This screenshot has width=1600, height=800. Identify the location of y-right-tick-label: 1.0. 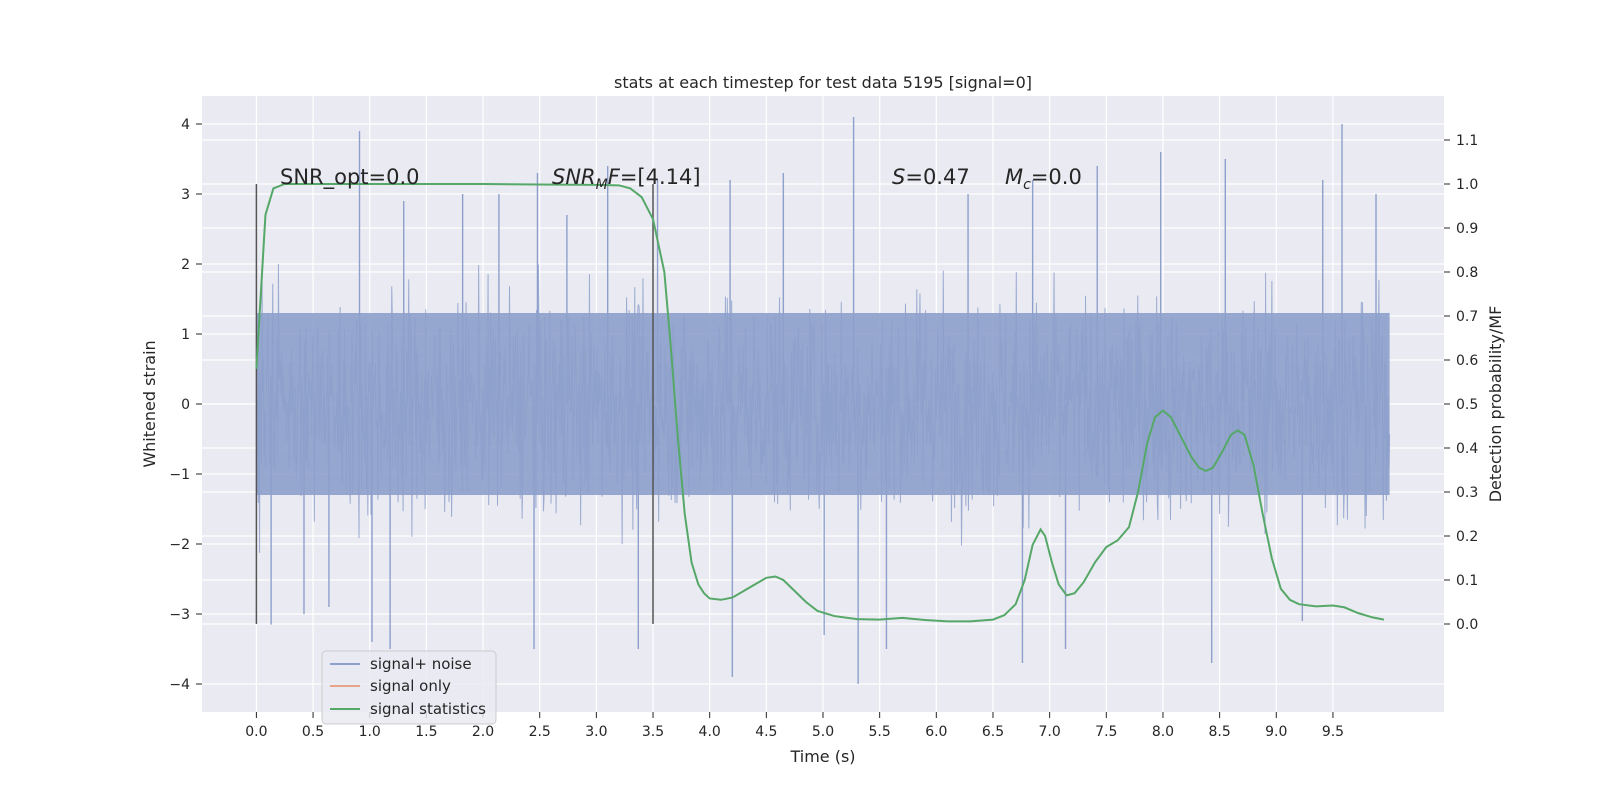
(1467, 185).